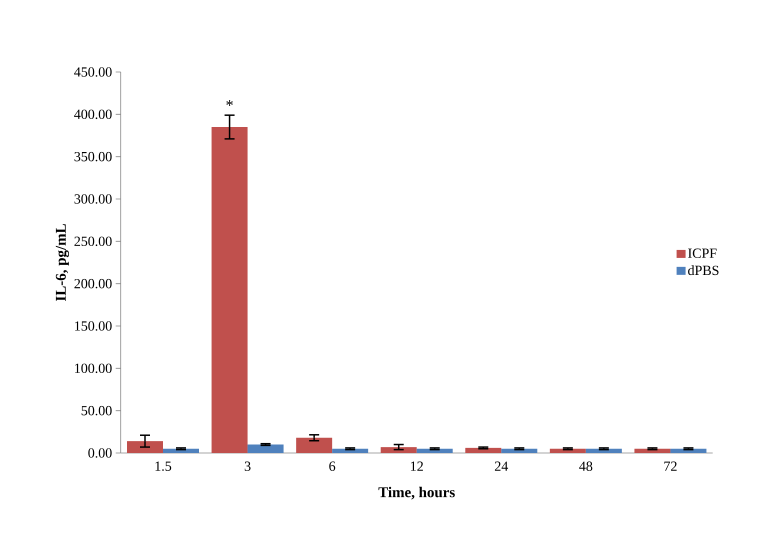 The width and height of the screenshot is (771, 542). I want to click on y-tick-label: 100.00, so click(93, 369).